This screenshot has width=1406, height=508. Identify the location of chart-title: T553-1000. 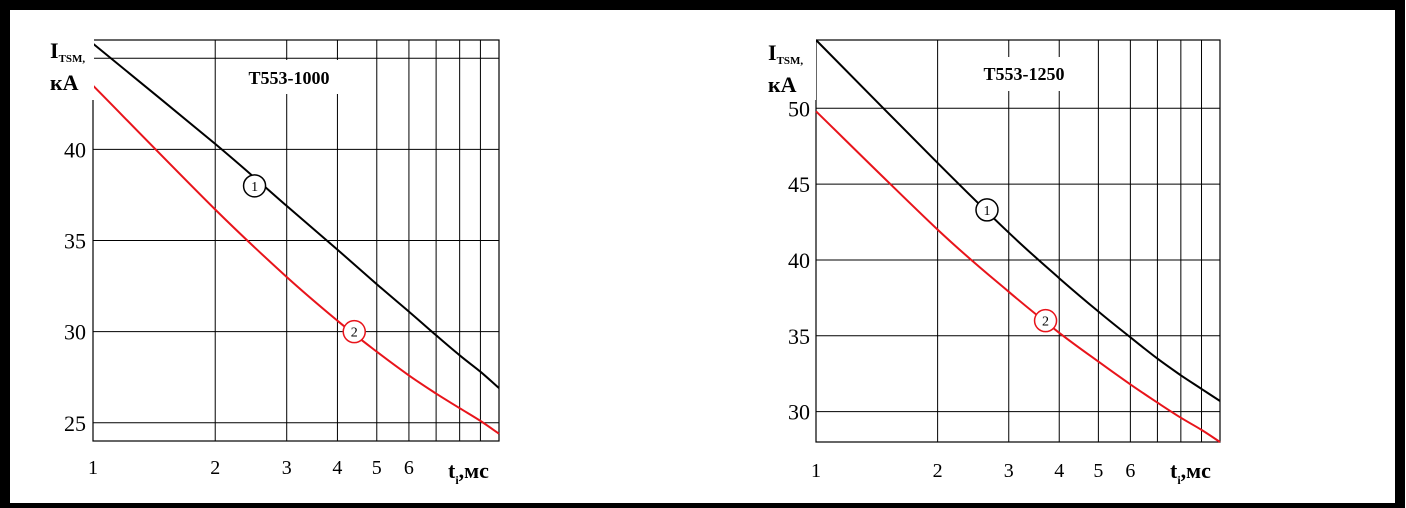
(289, 78).